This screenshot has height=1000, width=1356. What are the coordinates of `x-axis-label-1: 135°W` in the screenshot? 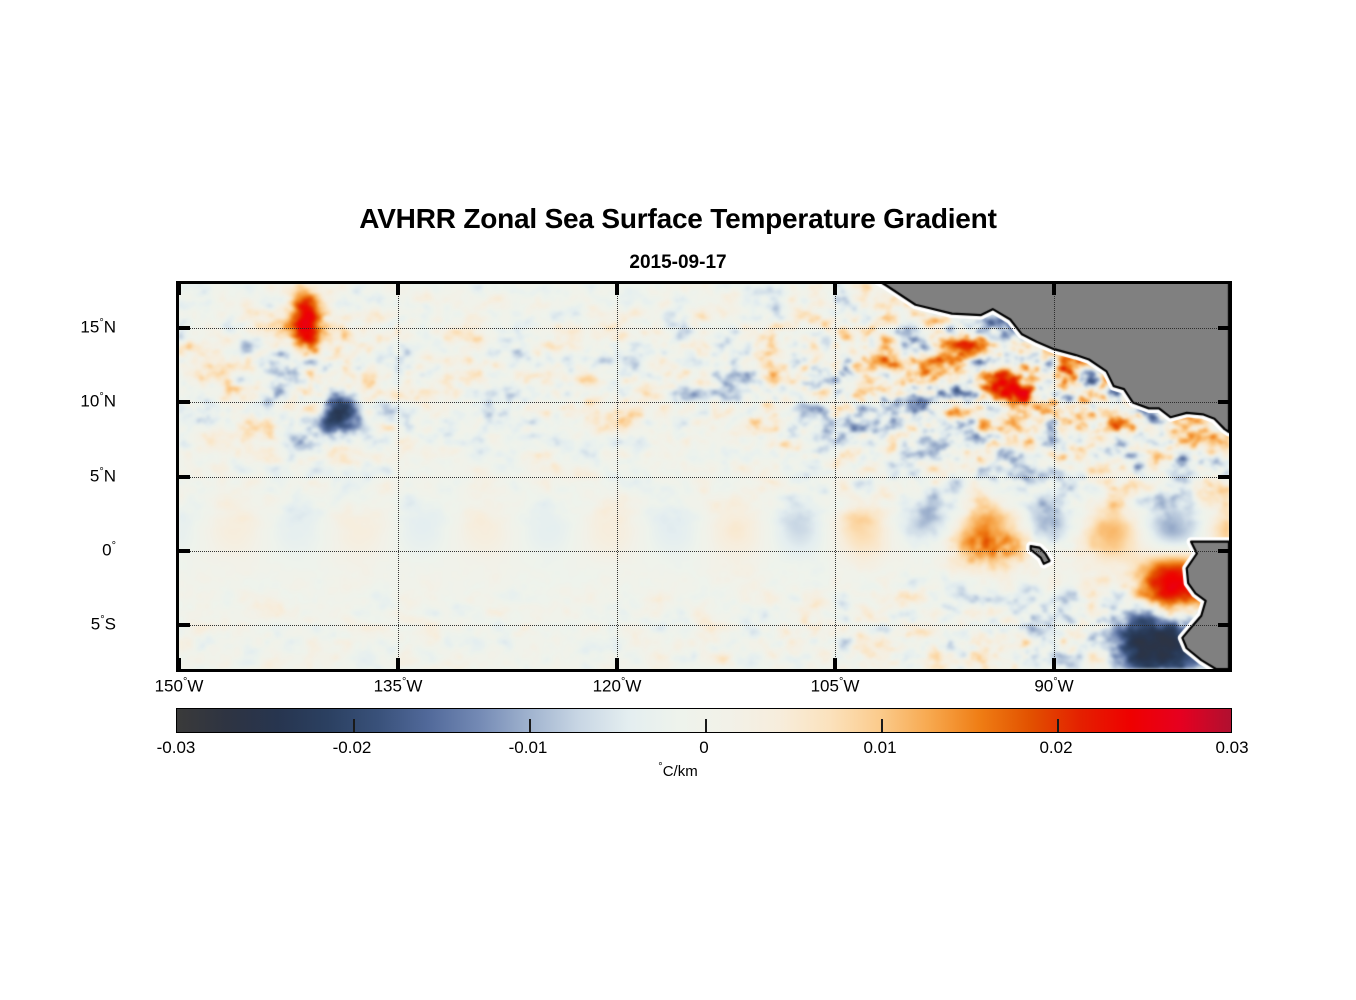 It's located at (398, 686).